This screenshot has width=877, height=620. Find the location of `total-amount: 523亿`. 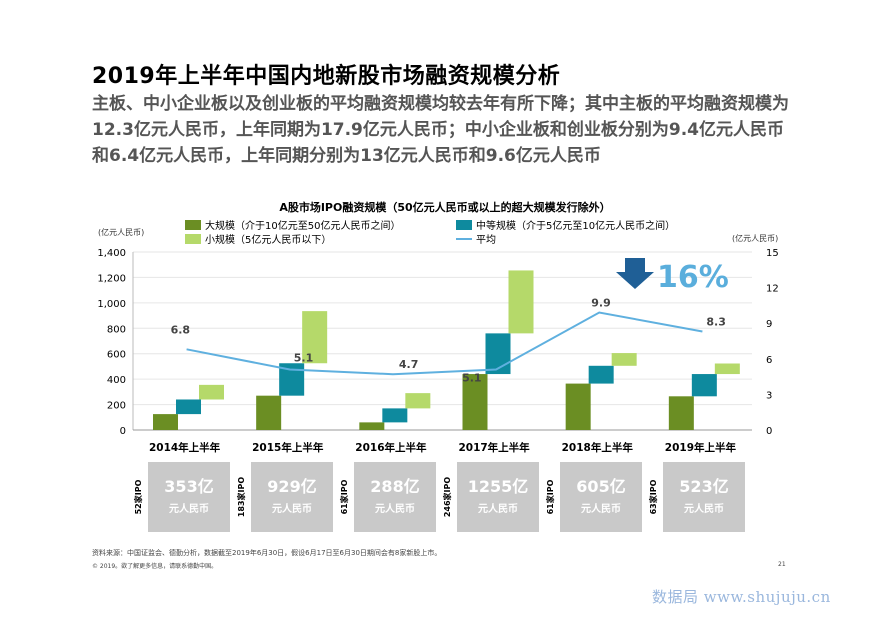

total-amount: 523亿 is located at coordinates (703, 486).